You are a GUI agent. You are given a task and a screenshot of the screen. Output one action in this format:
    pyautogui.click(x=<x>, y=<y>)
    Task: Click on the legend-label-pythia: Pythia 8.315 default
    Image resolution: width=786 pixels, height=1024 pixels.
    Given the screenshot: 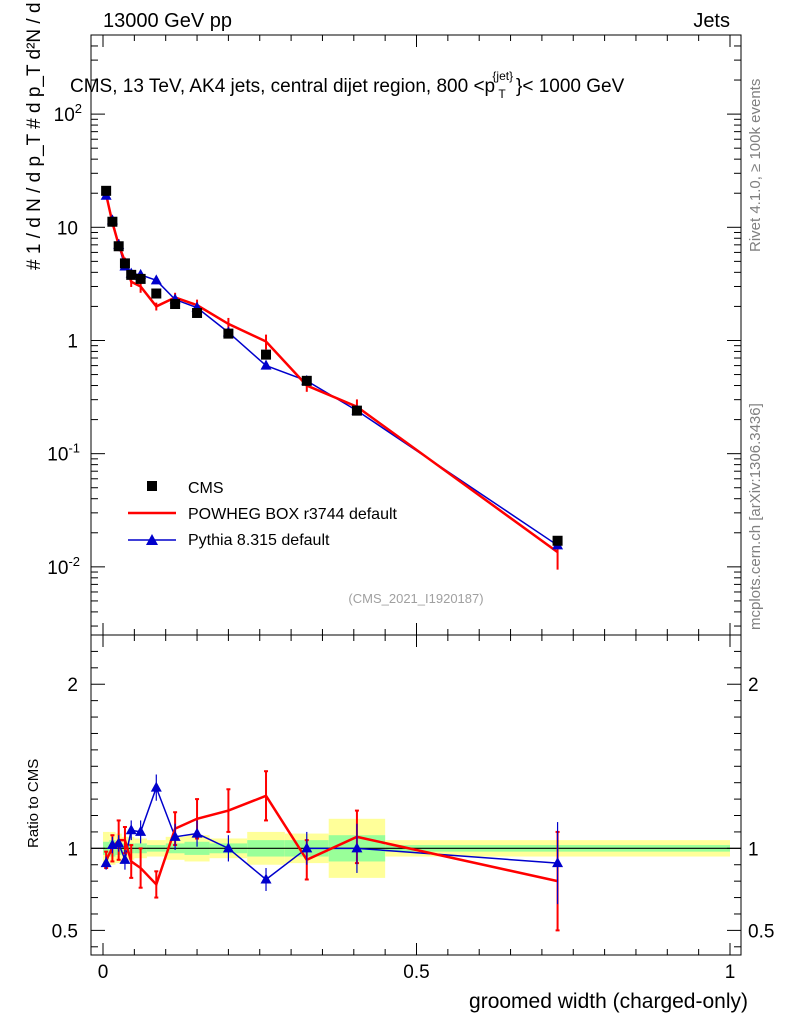 What is the action you would take?
    pyautogui.click(x=259, y=540)
    